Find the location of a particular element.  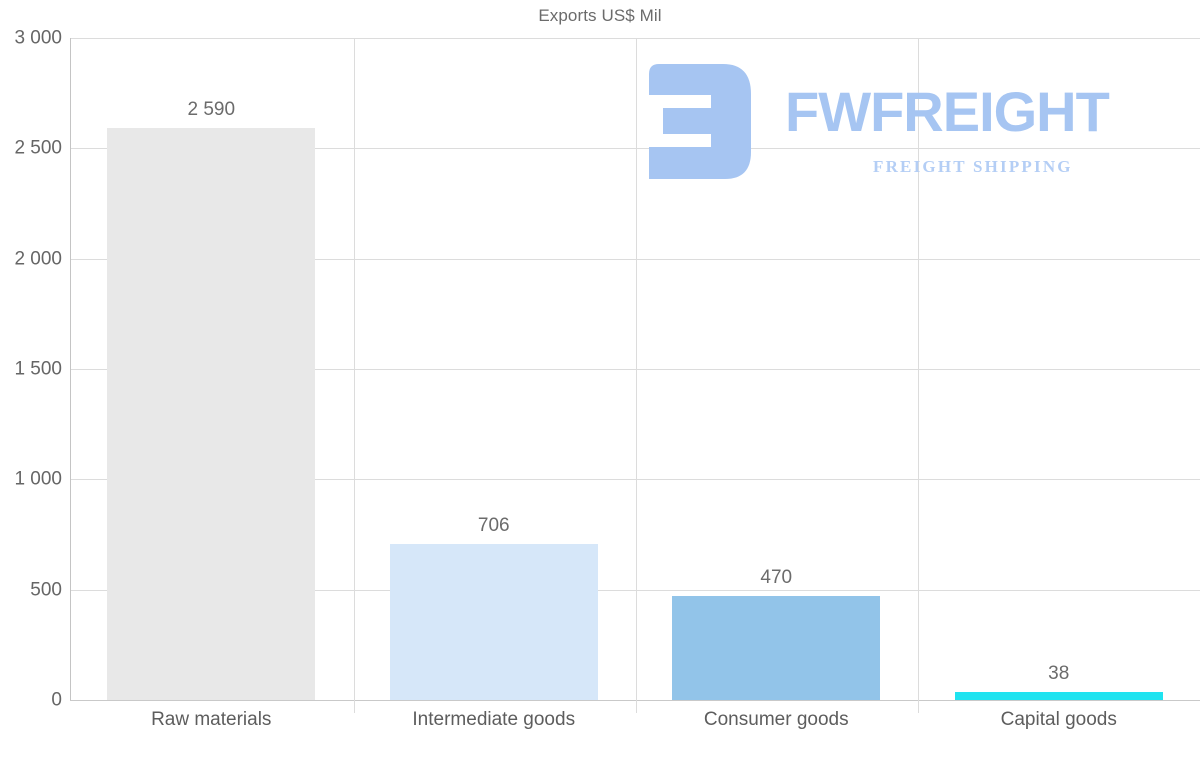

x-axis-label: Intermediate goods is located at coordinates (494, 719).